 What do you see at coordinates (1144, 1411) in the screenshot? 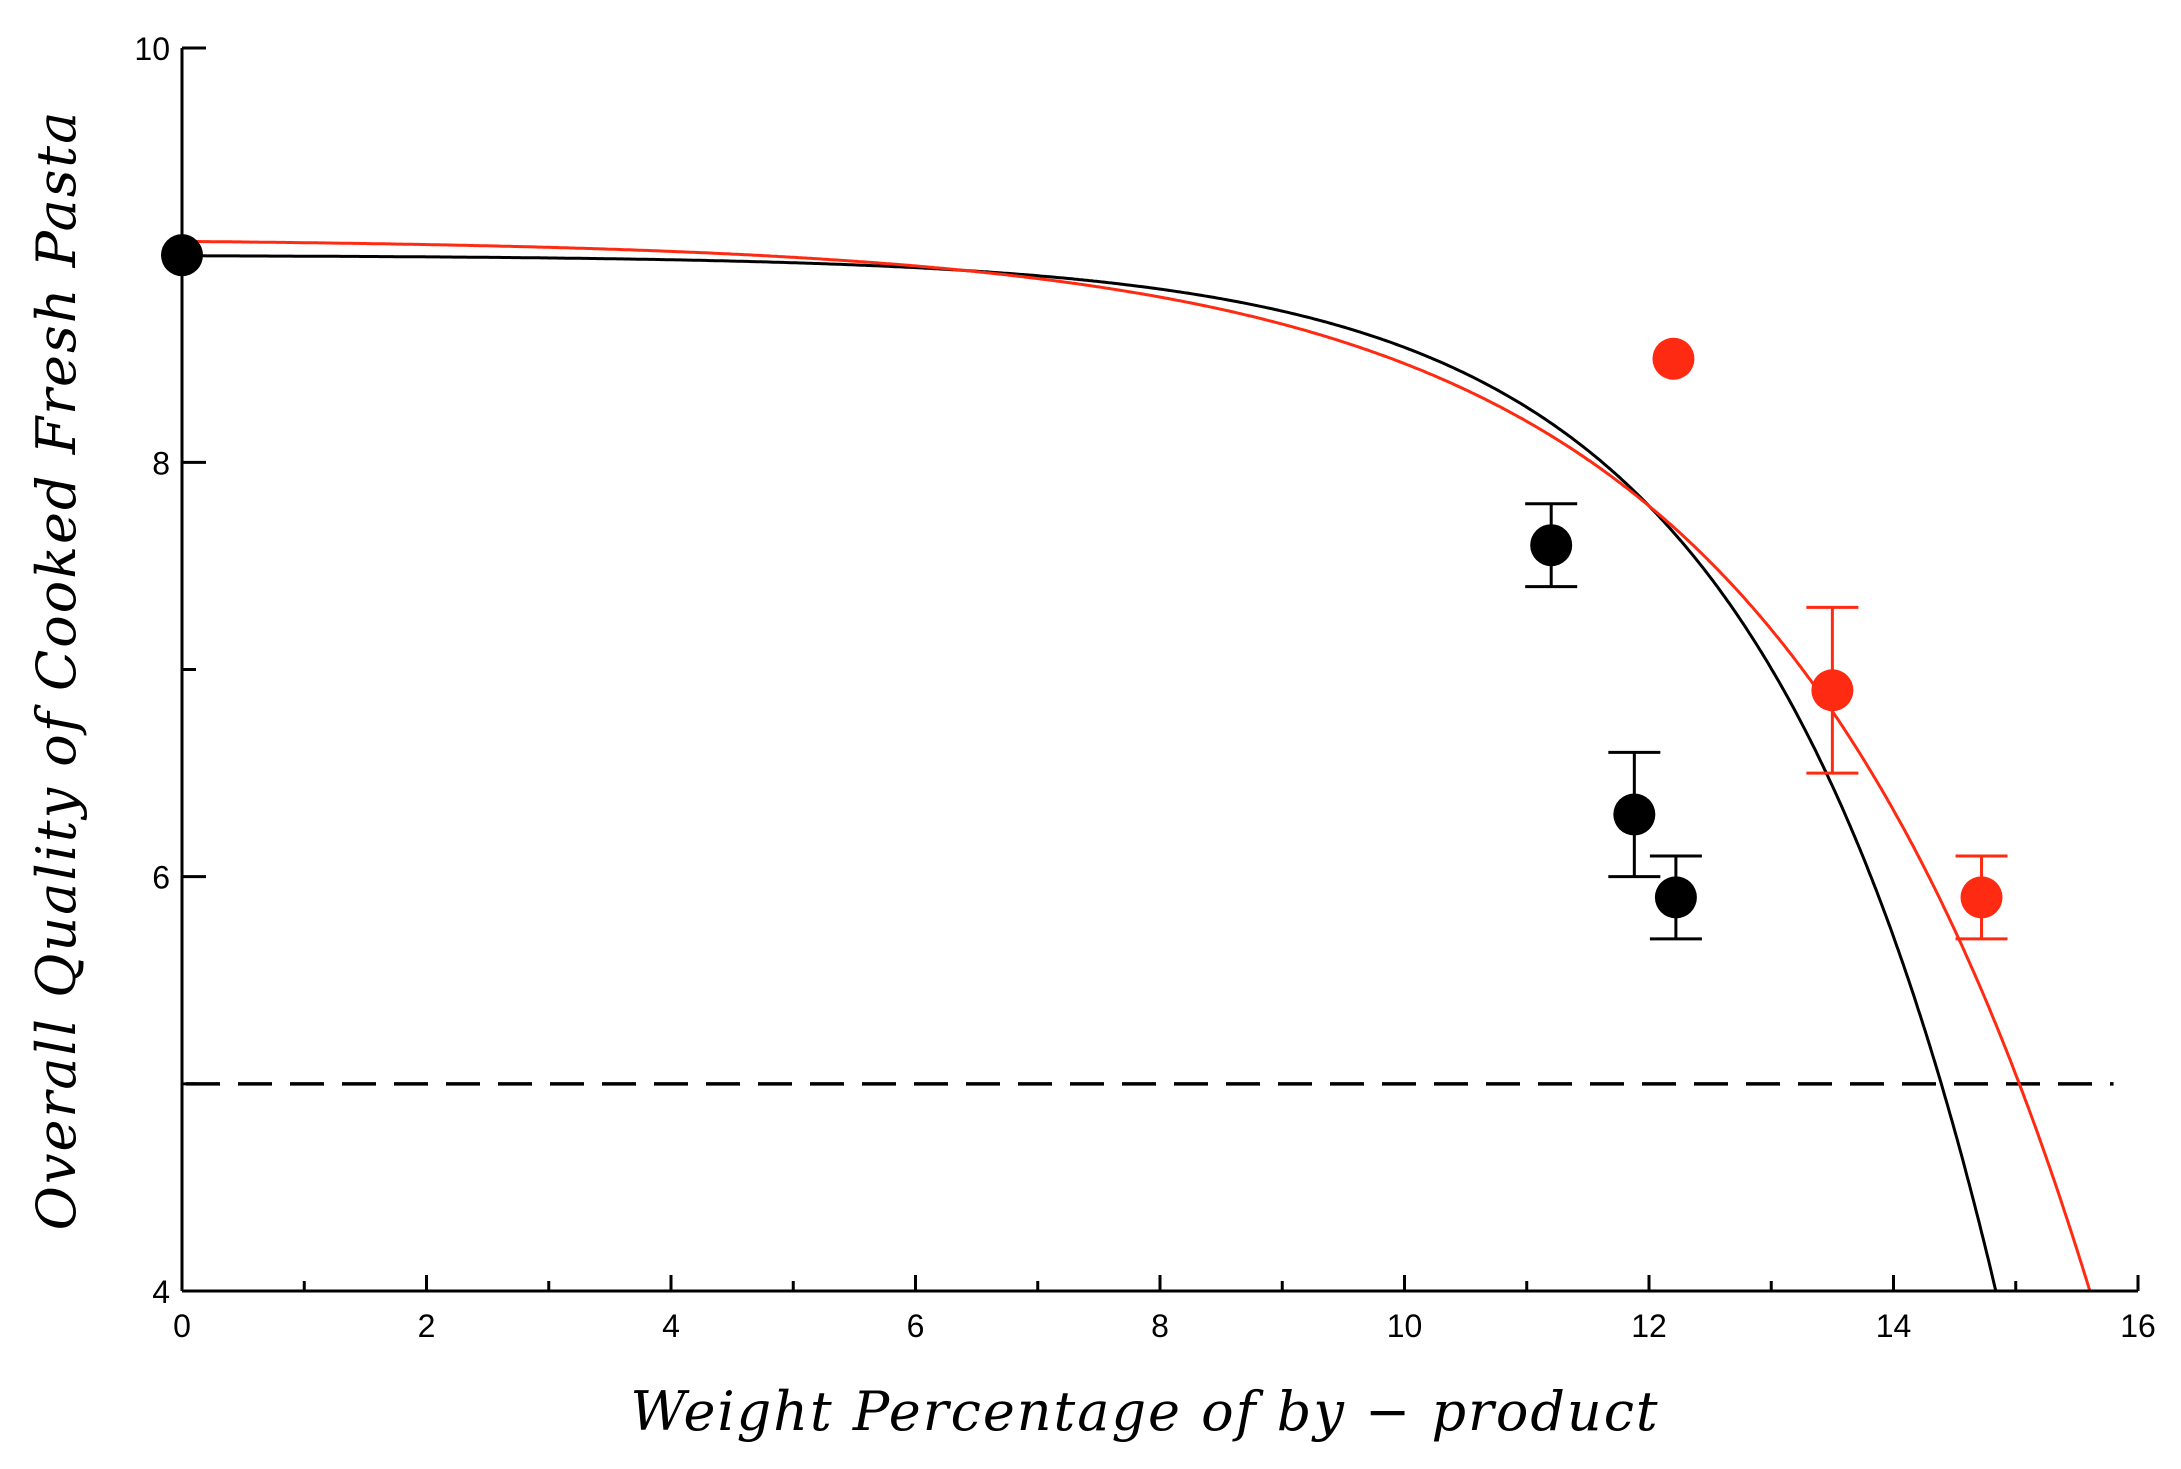
I see `x-axis-title: Weight Percentage of by − product` at bounding box center [1144, 1411].